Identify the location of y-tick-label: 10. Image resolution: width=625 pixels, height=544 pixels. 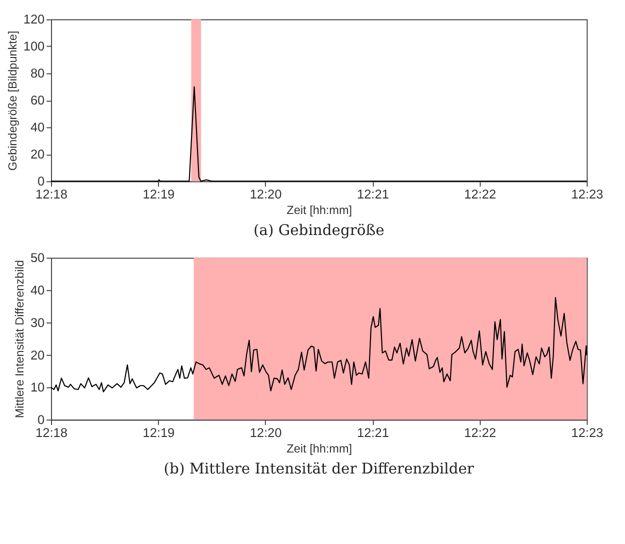
(37, 387).